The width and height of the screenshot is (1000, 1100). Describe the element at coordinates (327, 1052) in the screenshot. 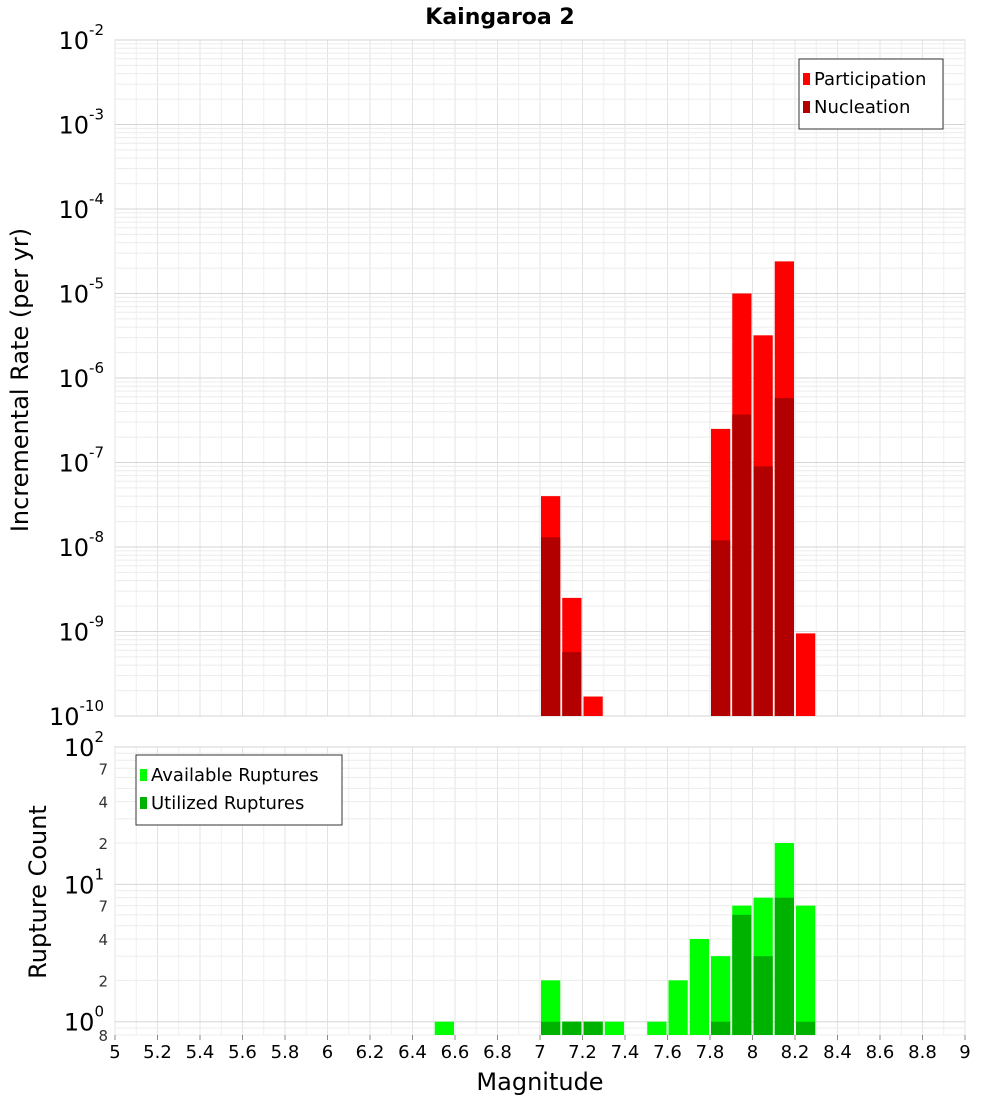

I see `x-tick-label: 6` at that location.